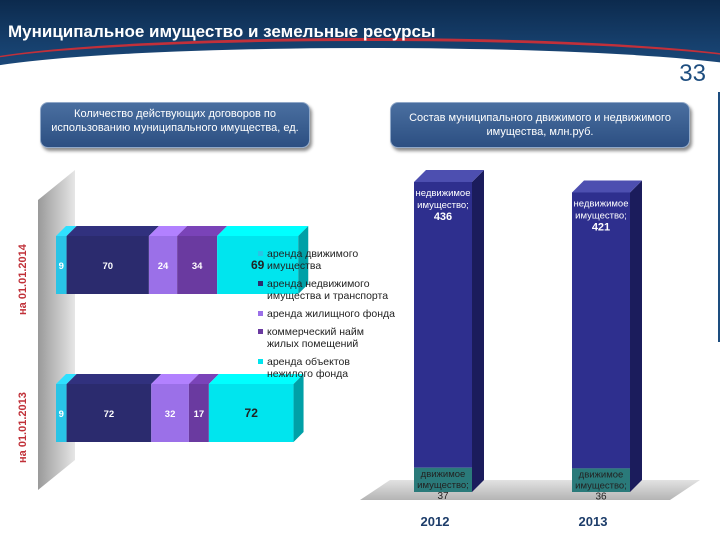 The image size is (720, 540). What do you see at coordinates (328, 314) in the screenshot?
I see `legend-item-housing: аренда жилищного фонда` at bounding box center [328, 314].